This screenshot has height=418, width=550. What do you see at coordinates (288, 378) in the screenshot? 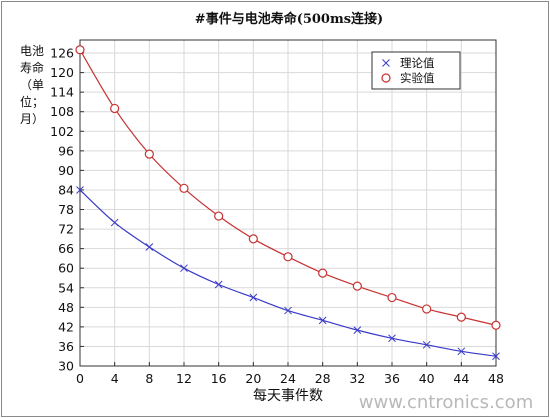
I see `x-tick-label: 24` at bounding box center [288, 378].